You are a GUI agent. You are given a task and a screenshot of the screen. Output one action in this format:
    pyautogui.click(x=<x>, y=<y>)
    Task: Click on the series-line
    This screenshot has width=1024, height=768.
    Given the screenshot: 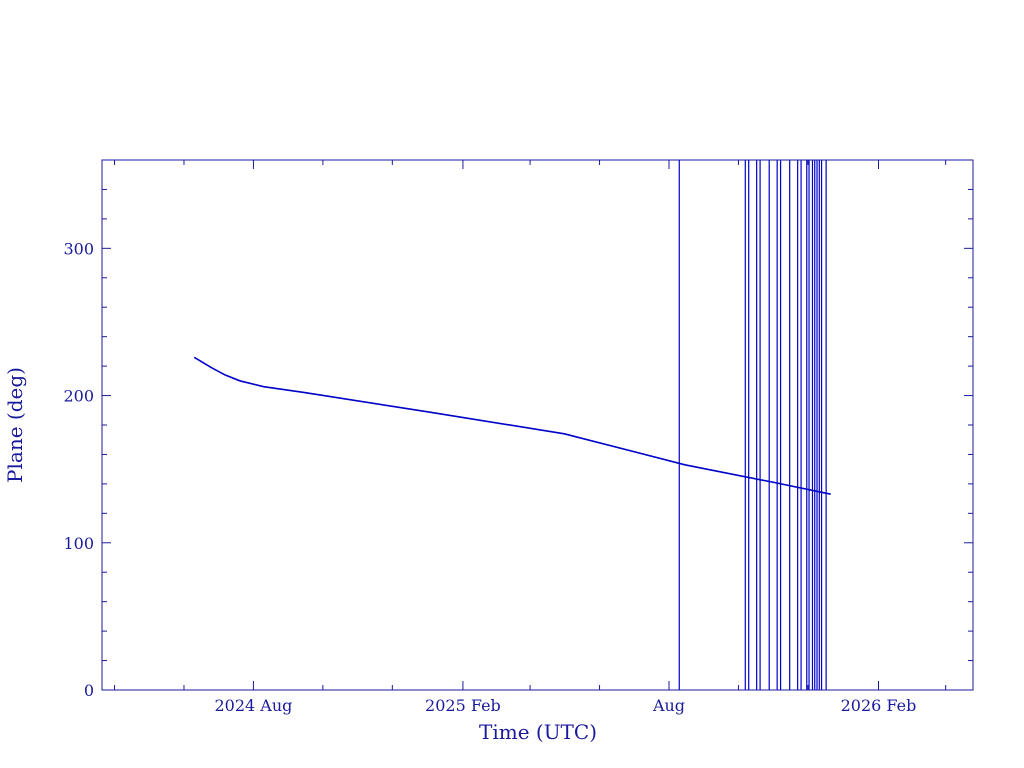 What is the action you would take?
    pyautogui.click(x=512, y=425)
    